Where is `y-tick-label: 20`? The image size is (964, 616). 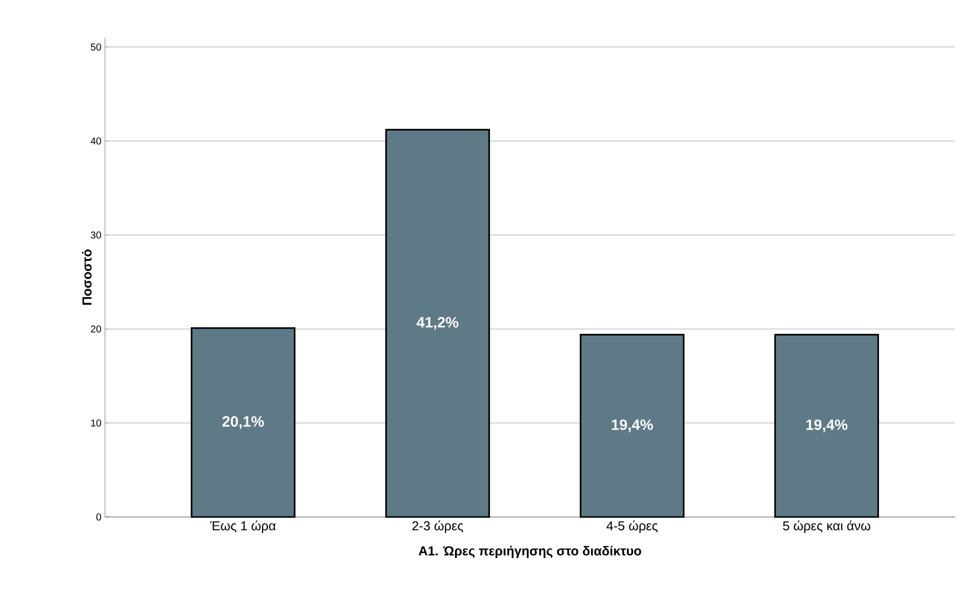
y-tick-label: 20 is located at coordinates (96, 329).